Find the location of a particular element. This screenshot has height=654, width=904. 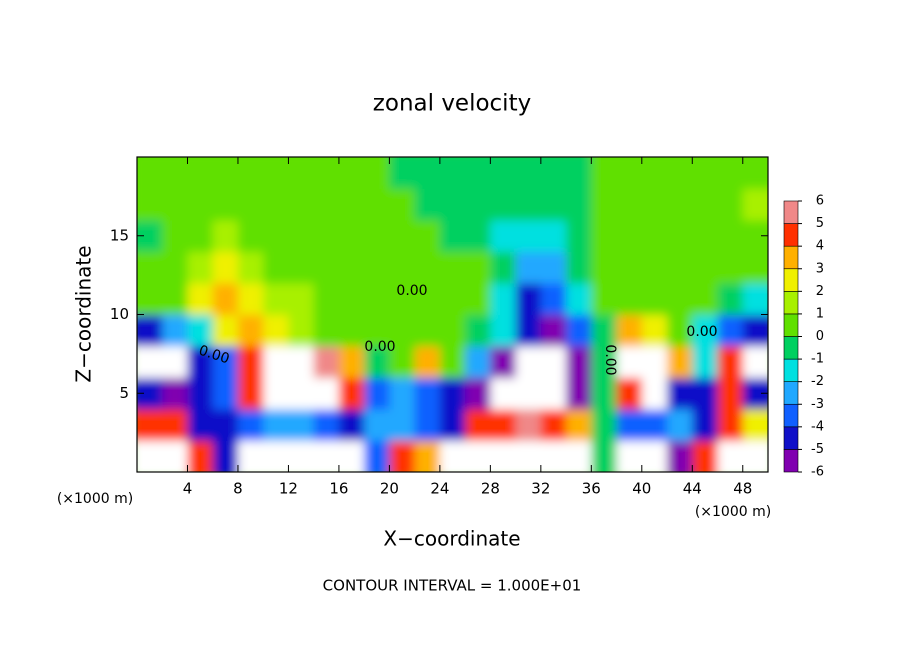

contour-label: 0.00 is located at coordinates (411, 291).